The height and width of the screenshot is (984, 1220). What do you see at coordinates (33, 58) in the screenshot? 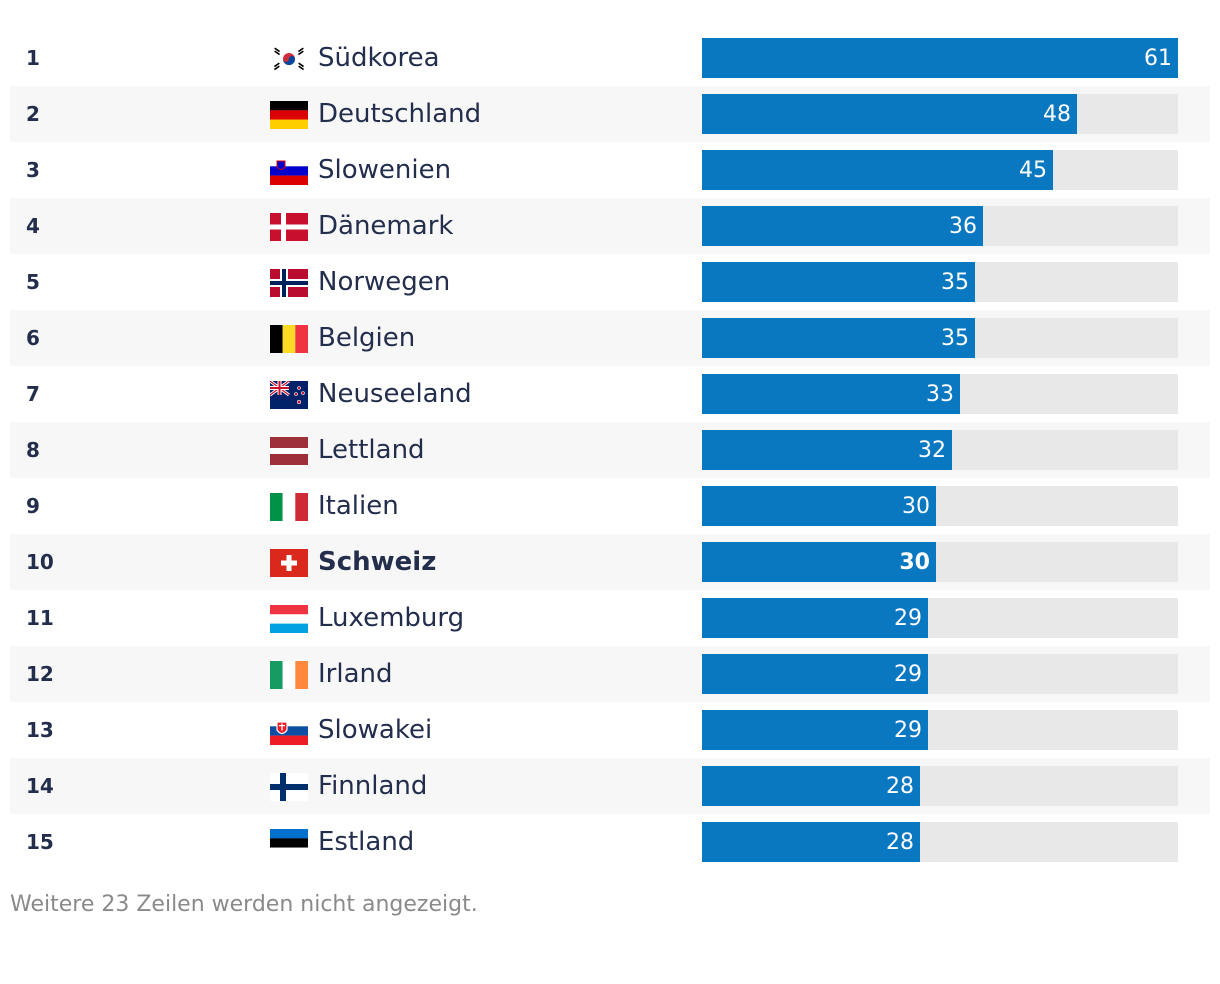
I see `rank-label: 1` at bounding box center [33, 58].